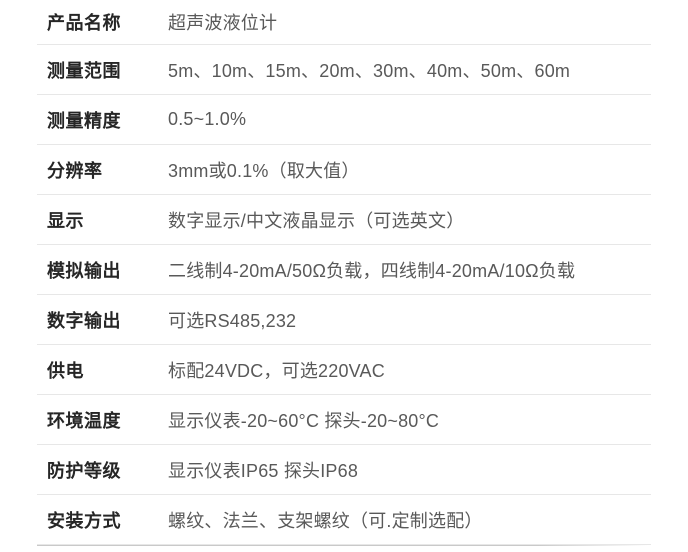 This screenshot has width=688, height=552. I want to click on spec-value: 5m、10m、15m、20m、30m、40m、50m、60m, so click(369, 70).